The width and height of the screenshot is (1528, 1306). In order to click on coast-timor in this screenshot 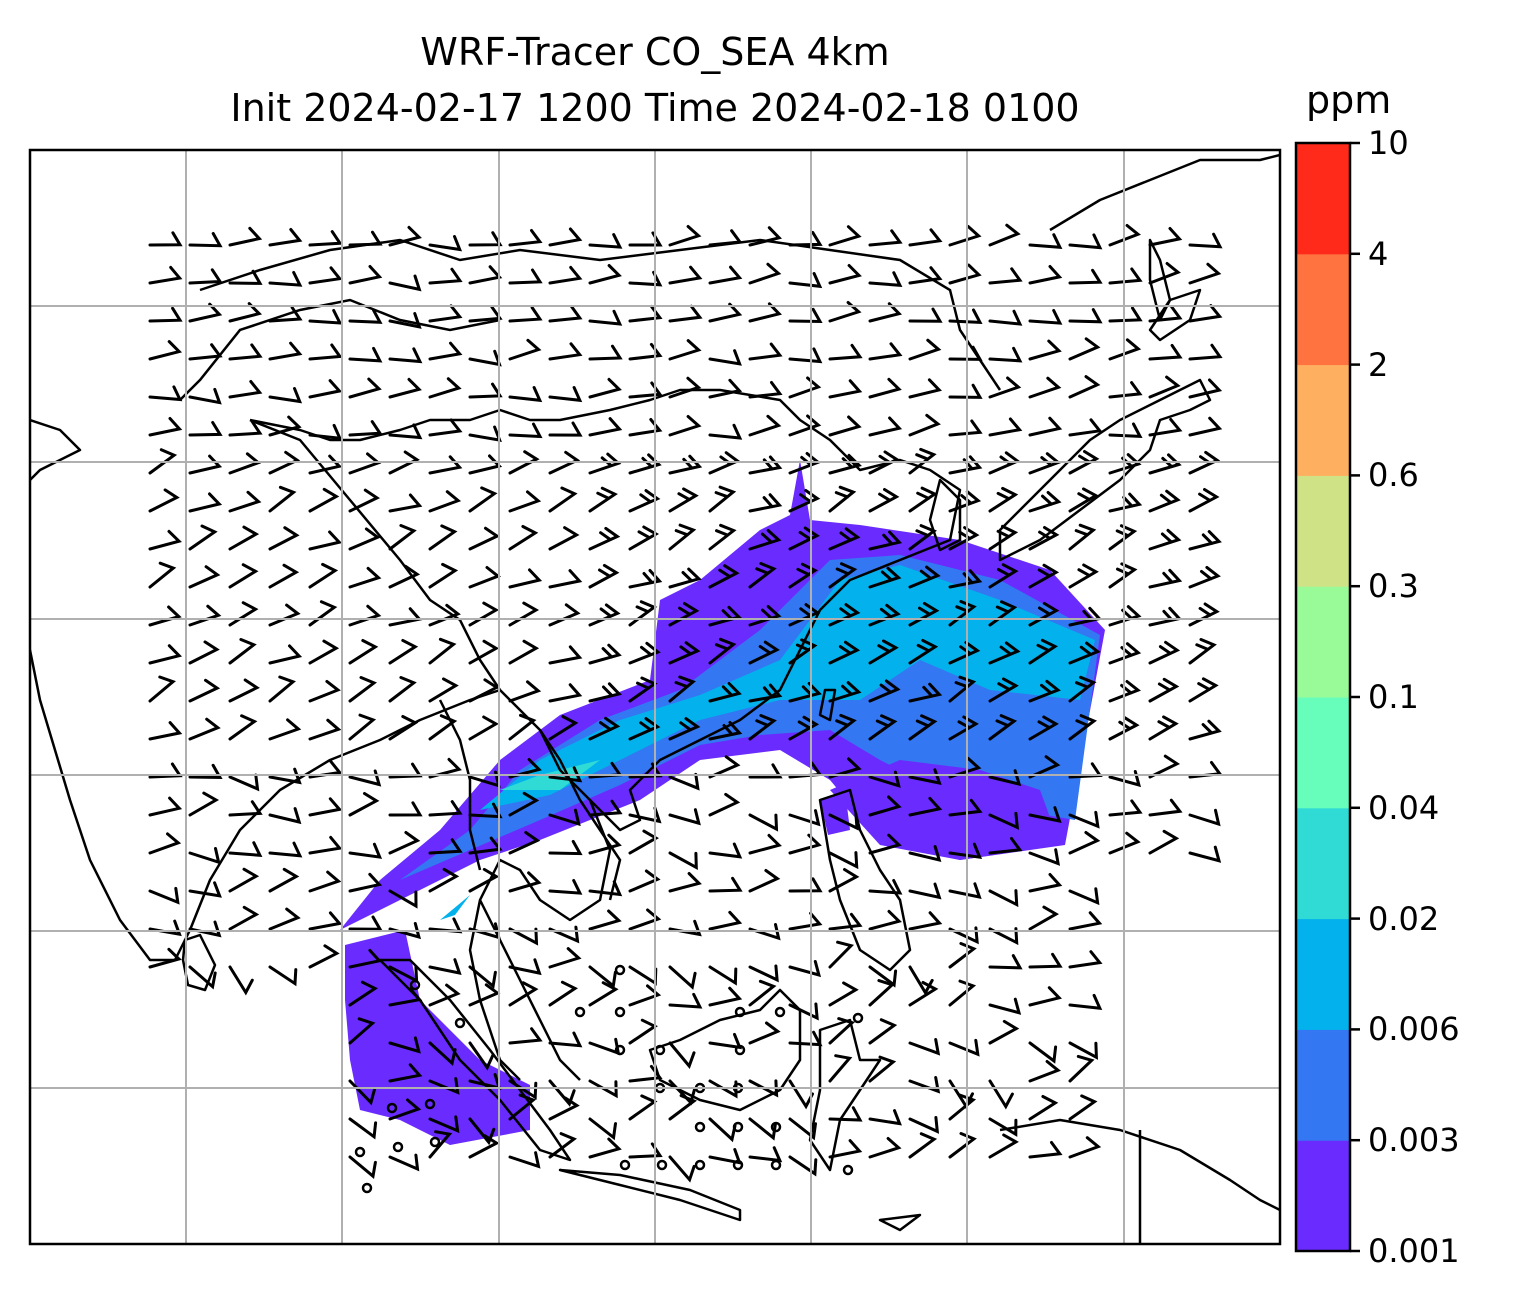, I will do `click(900, 1222)`.